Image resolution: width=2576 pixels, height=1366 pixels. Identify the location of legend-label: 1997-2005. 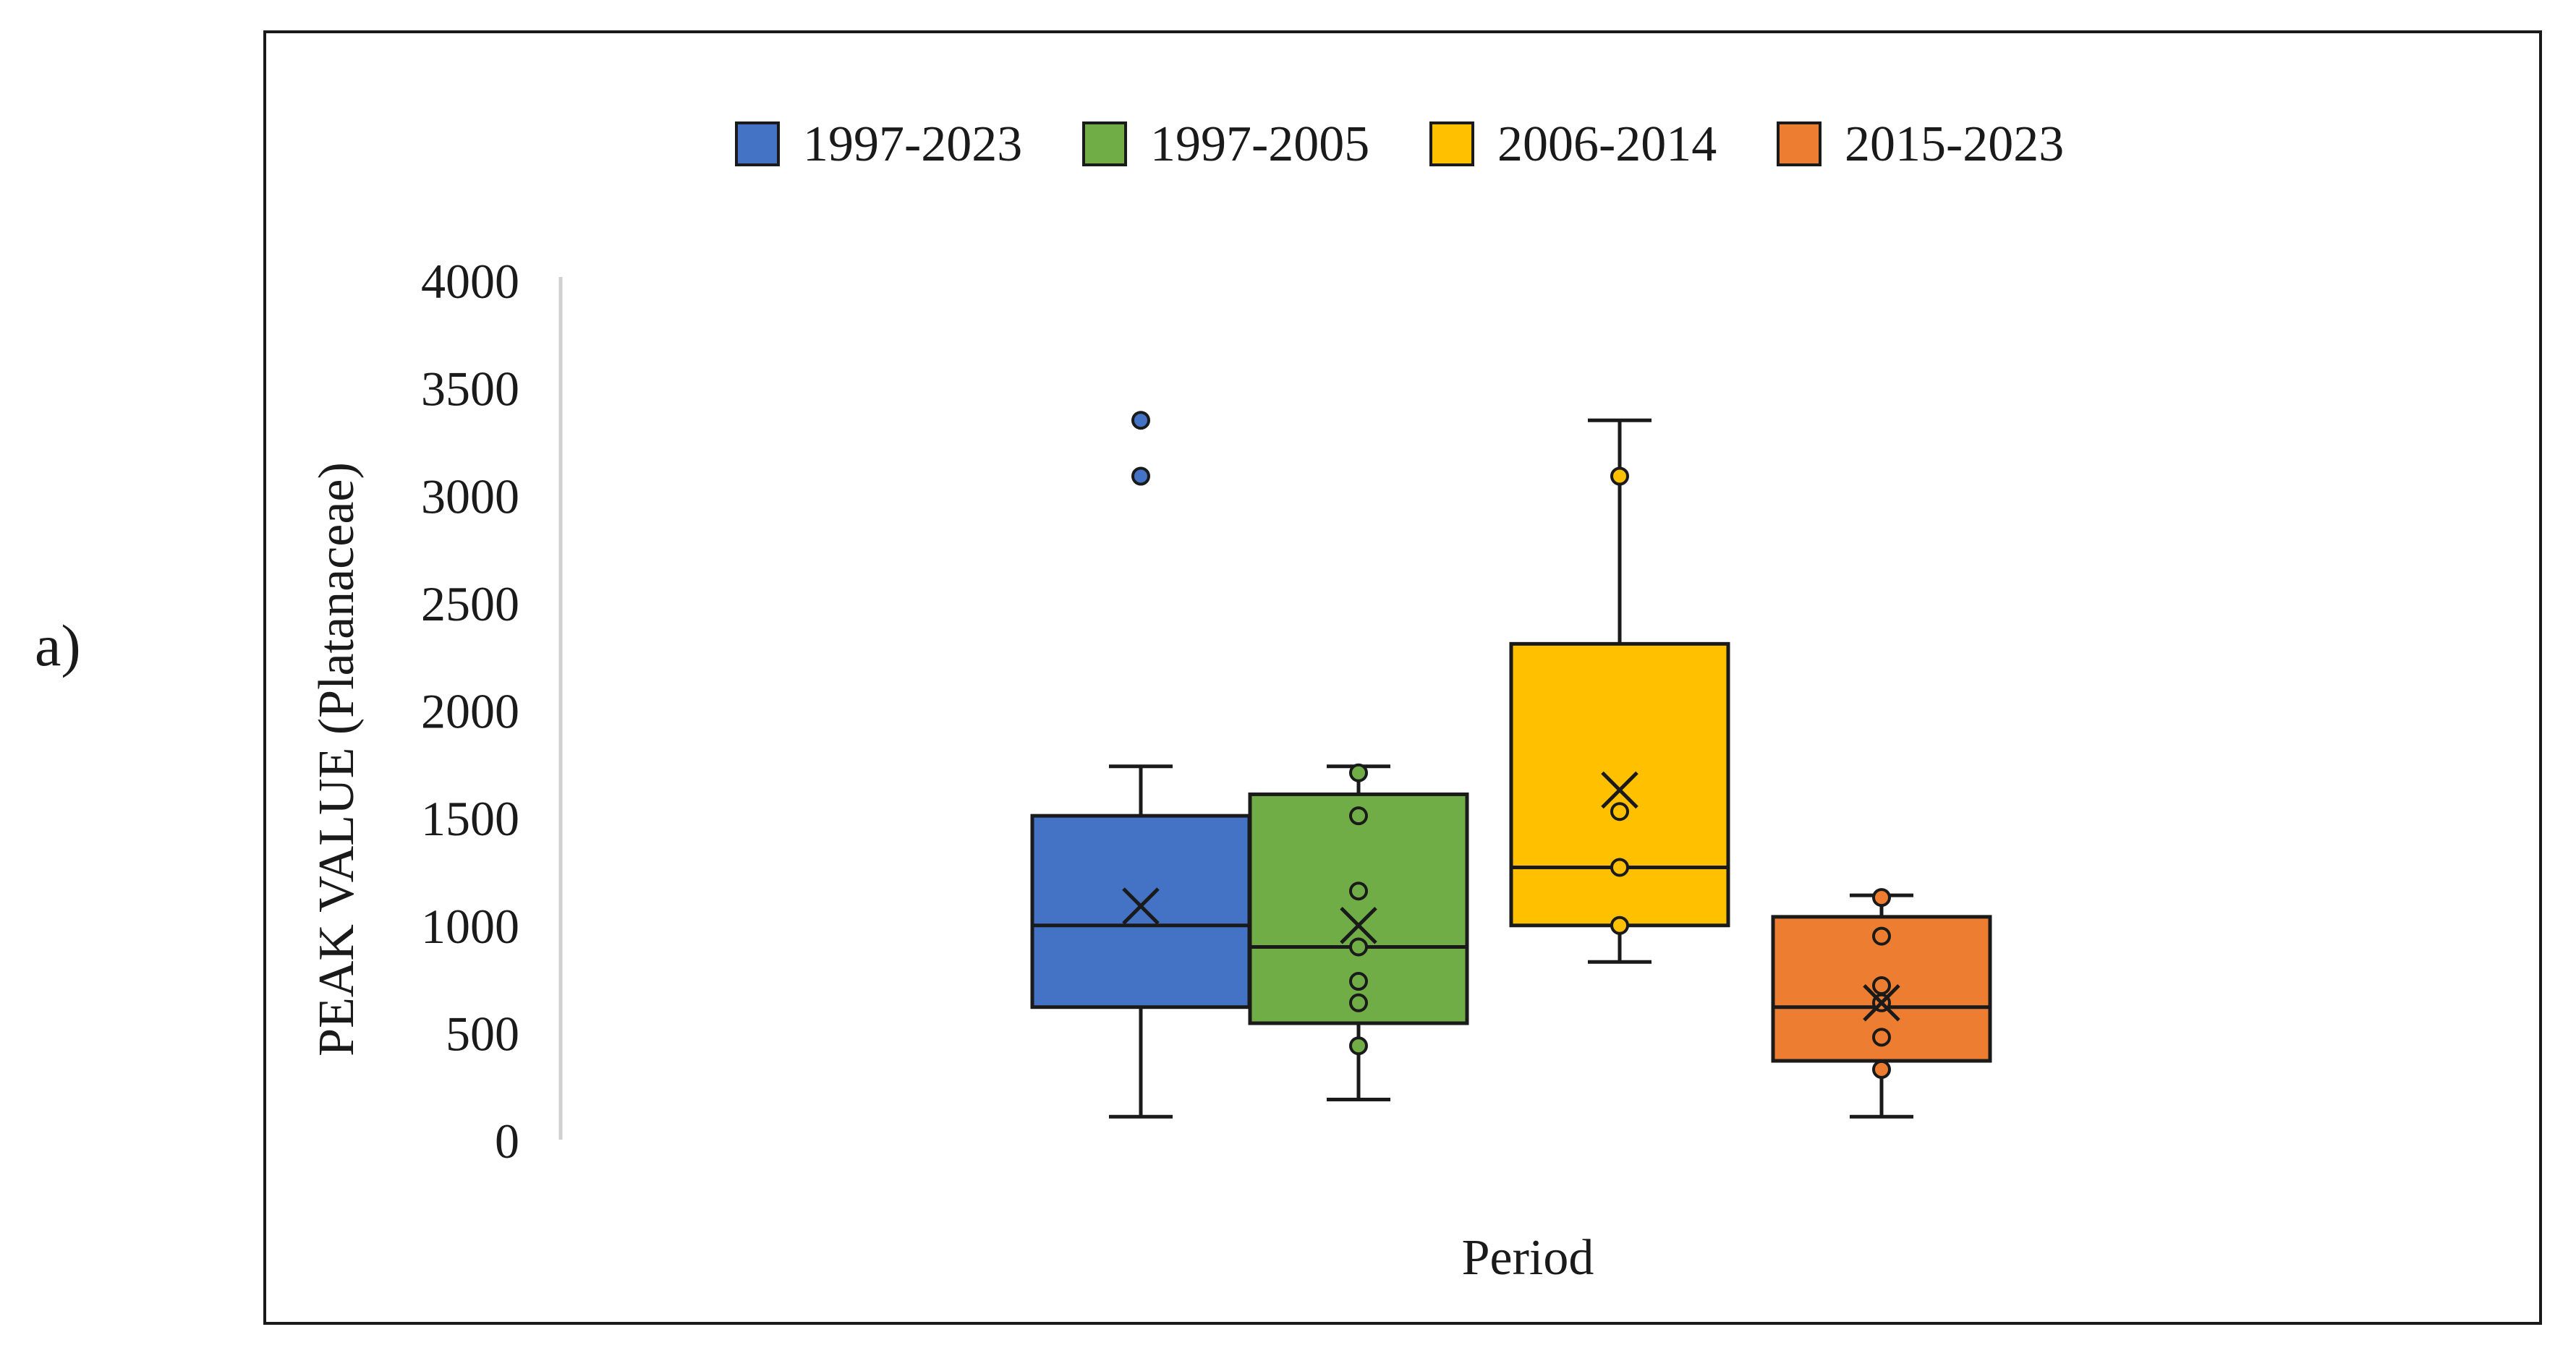
(1259, 144).